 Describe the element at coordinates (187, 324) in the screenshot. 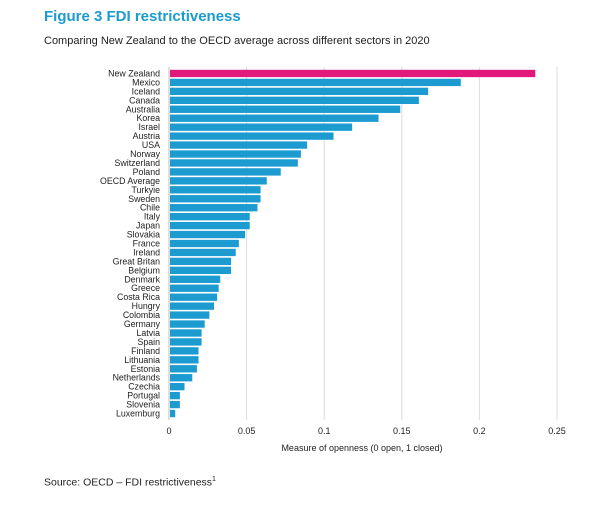

I see `bar-germany` at that location.